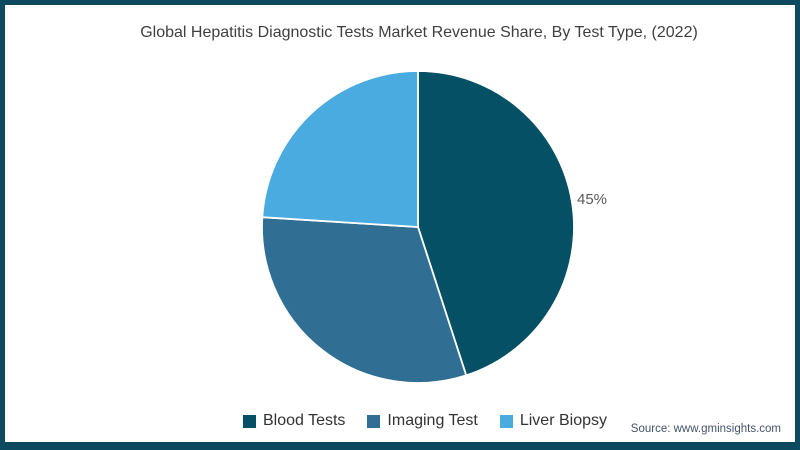  Describe the element at coordinates (340, 149) in the screenshot. I see `pie-slice-liver-biopsy` at that location.